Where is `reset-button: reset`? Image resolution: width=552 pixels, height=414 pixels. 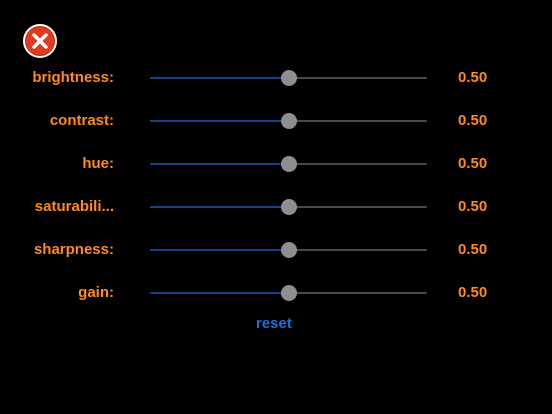 reset-button: reset is located at coordinates (274, 323).